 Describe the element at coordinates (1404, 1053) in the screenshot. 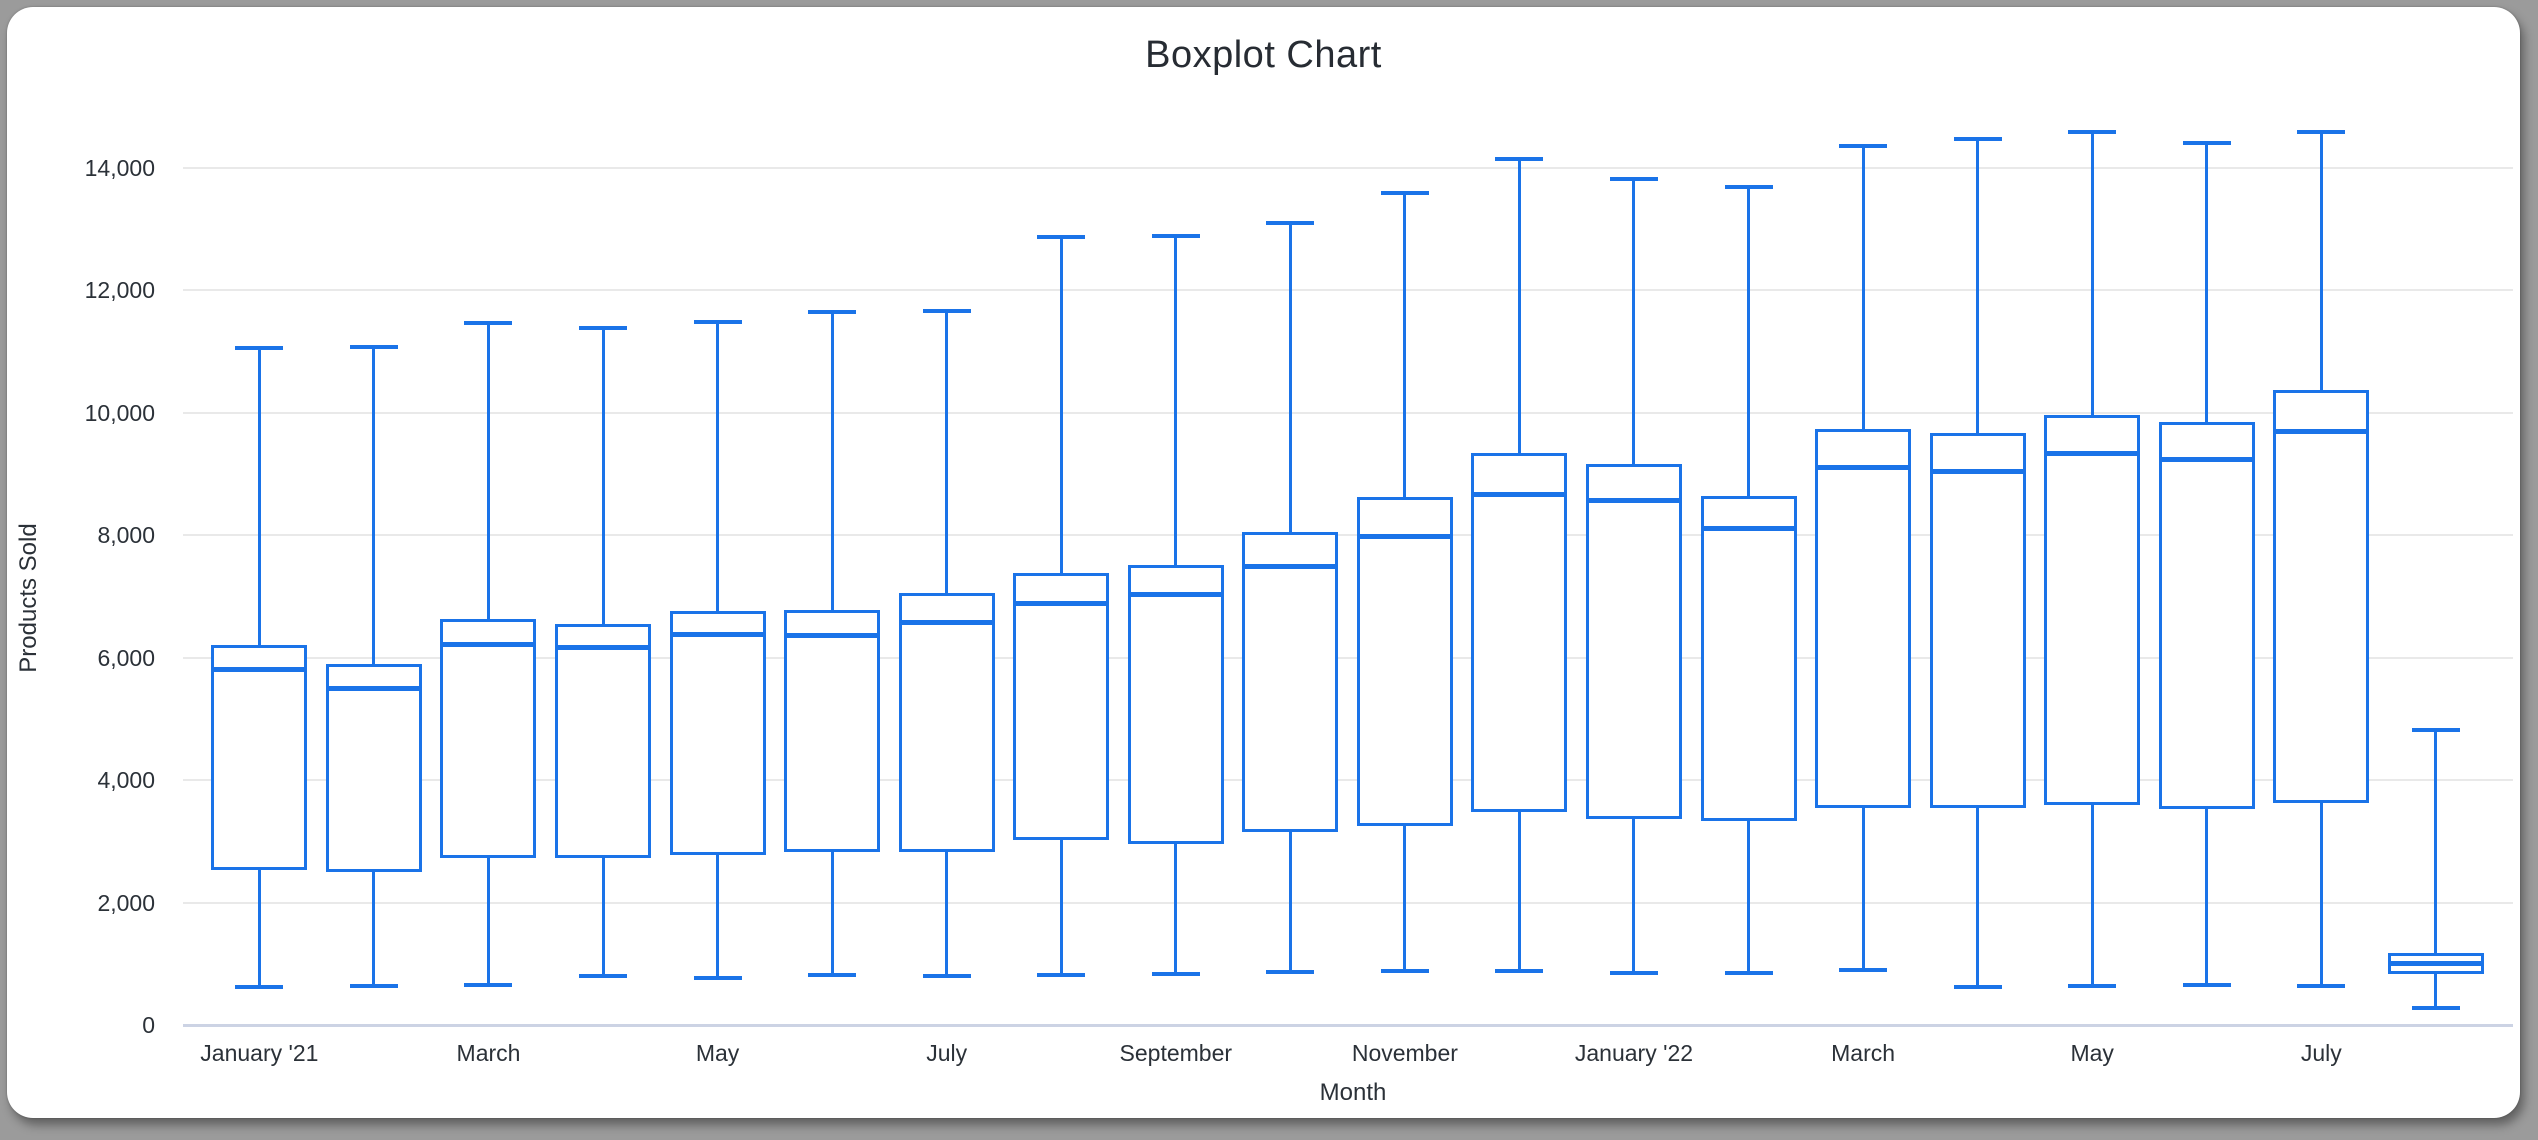

I see `x-tick-label-november: November` at that location.